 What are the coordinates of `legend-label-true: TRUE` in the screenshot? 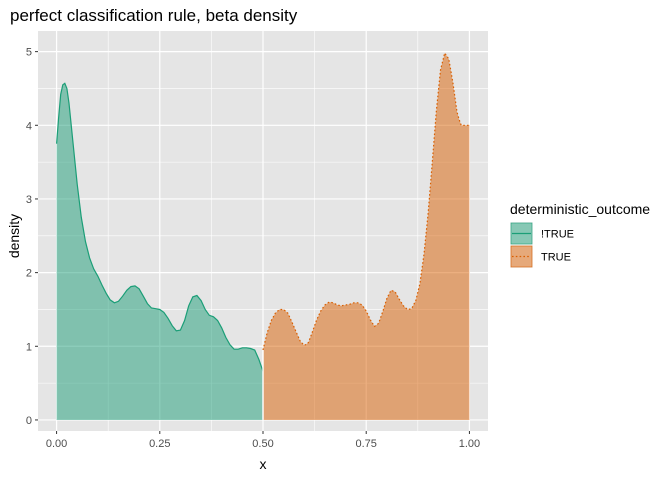 It's located at (556, 258).